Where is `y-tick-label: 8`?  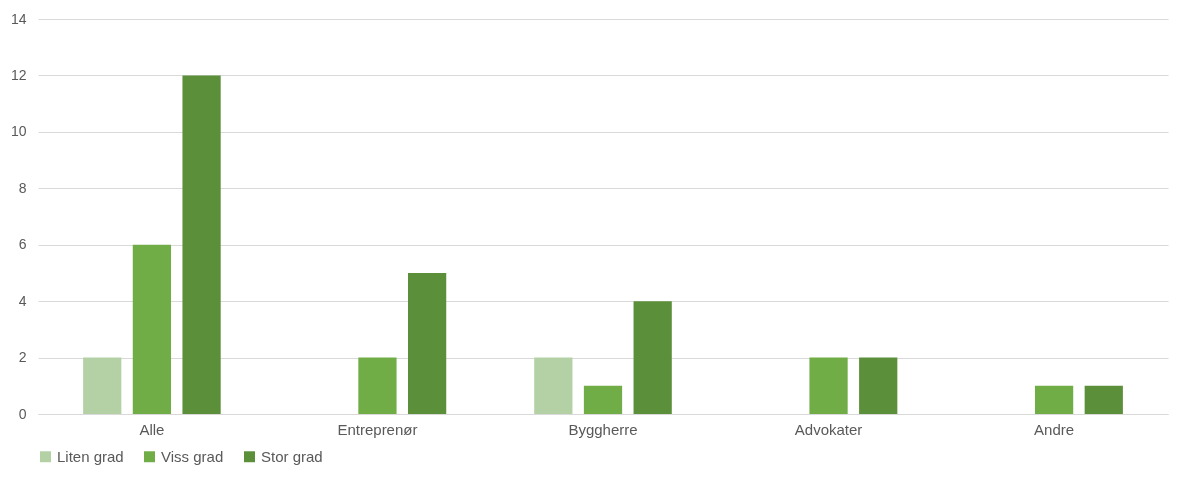 y-tick-label: 8 is located at coordinates (22, 187).